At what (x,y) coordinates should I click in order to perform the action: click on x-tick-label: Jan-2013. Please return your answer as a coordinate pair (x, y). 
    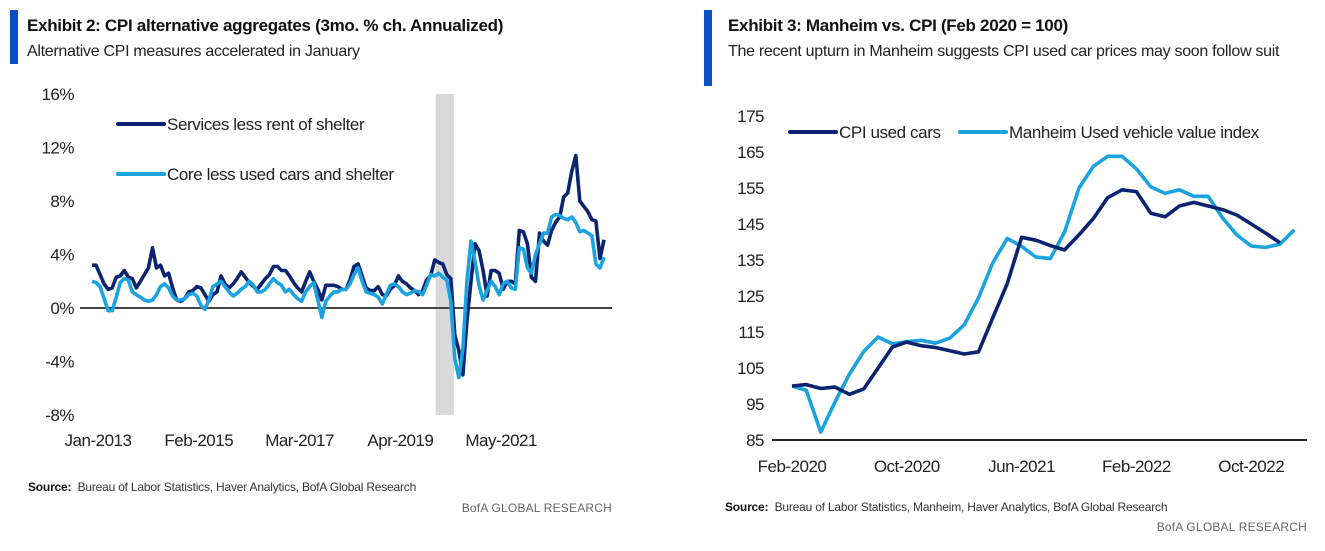
    Looking at the image, I should click on (98, 440).